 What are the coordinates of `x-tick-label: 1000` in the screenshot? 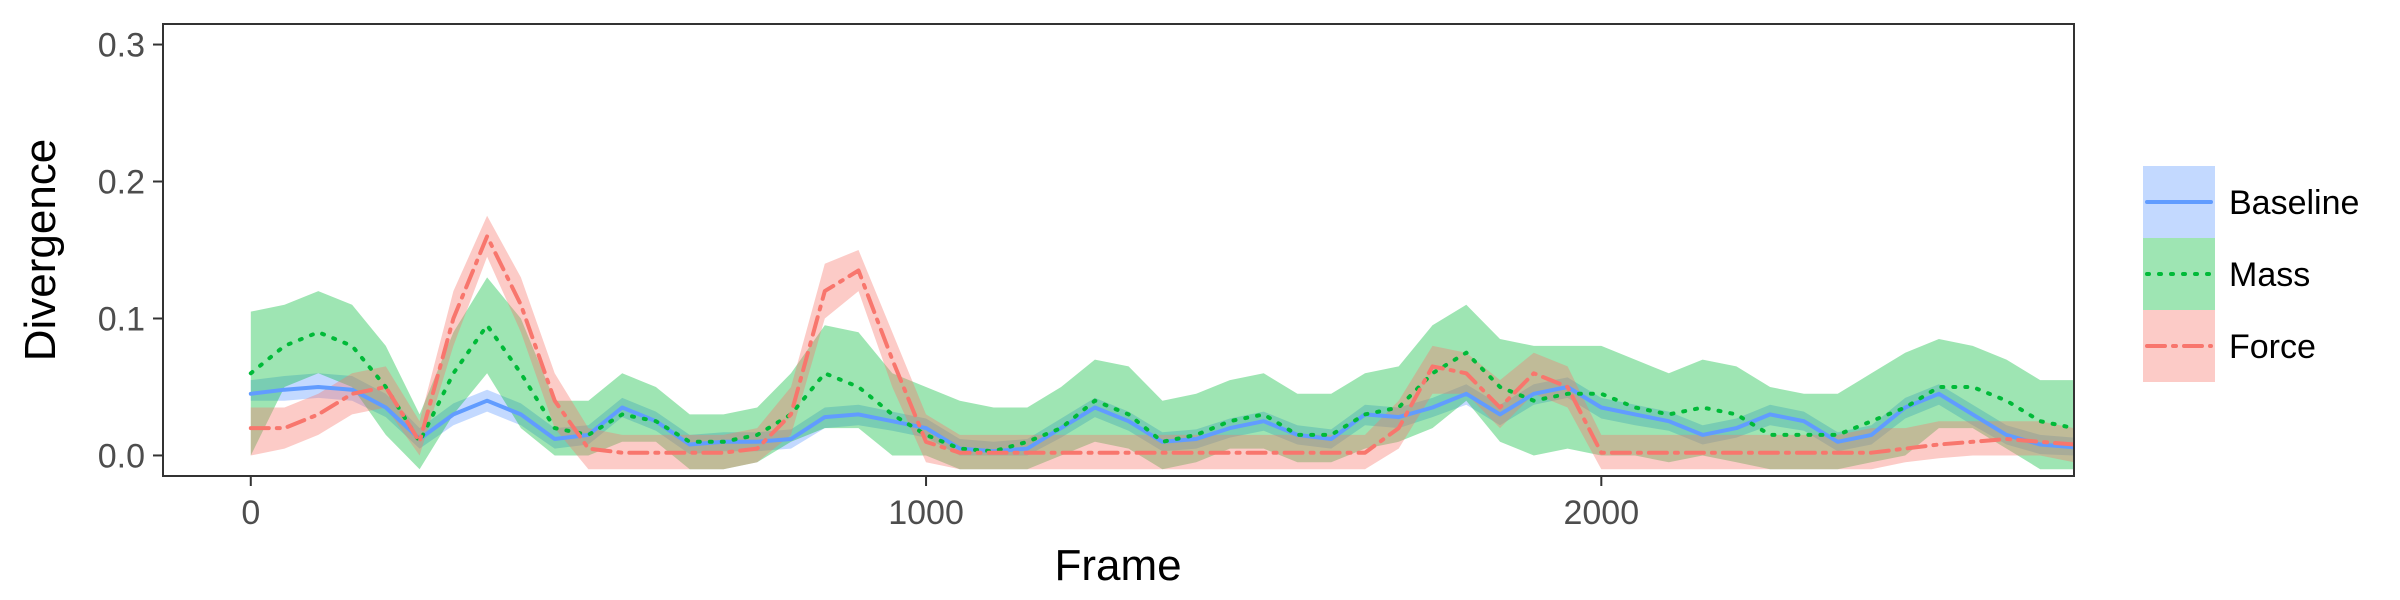 It's located at (926, 513).